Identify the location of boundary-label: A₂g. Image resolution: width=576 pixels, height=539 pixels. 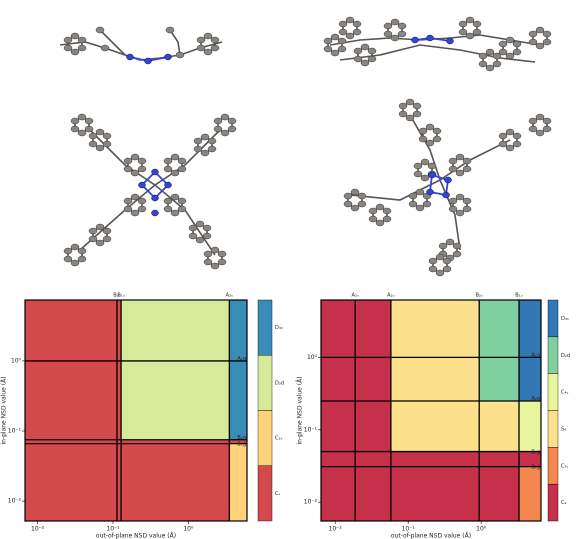
(535, 399).